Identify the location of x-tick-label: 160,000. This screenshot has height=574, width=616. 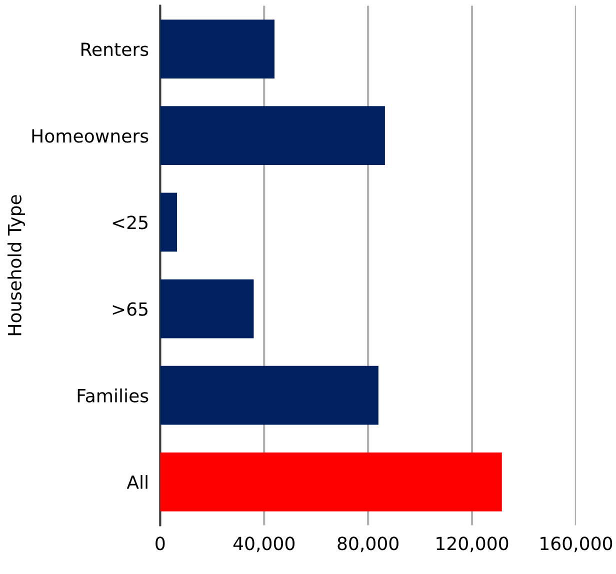
(576, 544).